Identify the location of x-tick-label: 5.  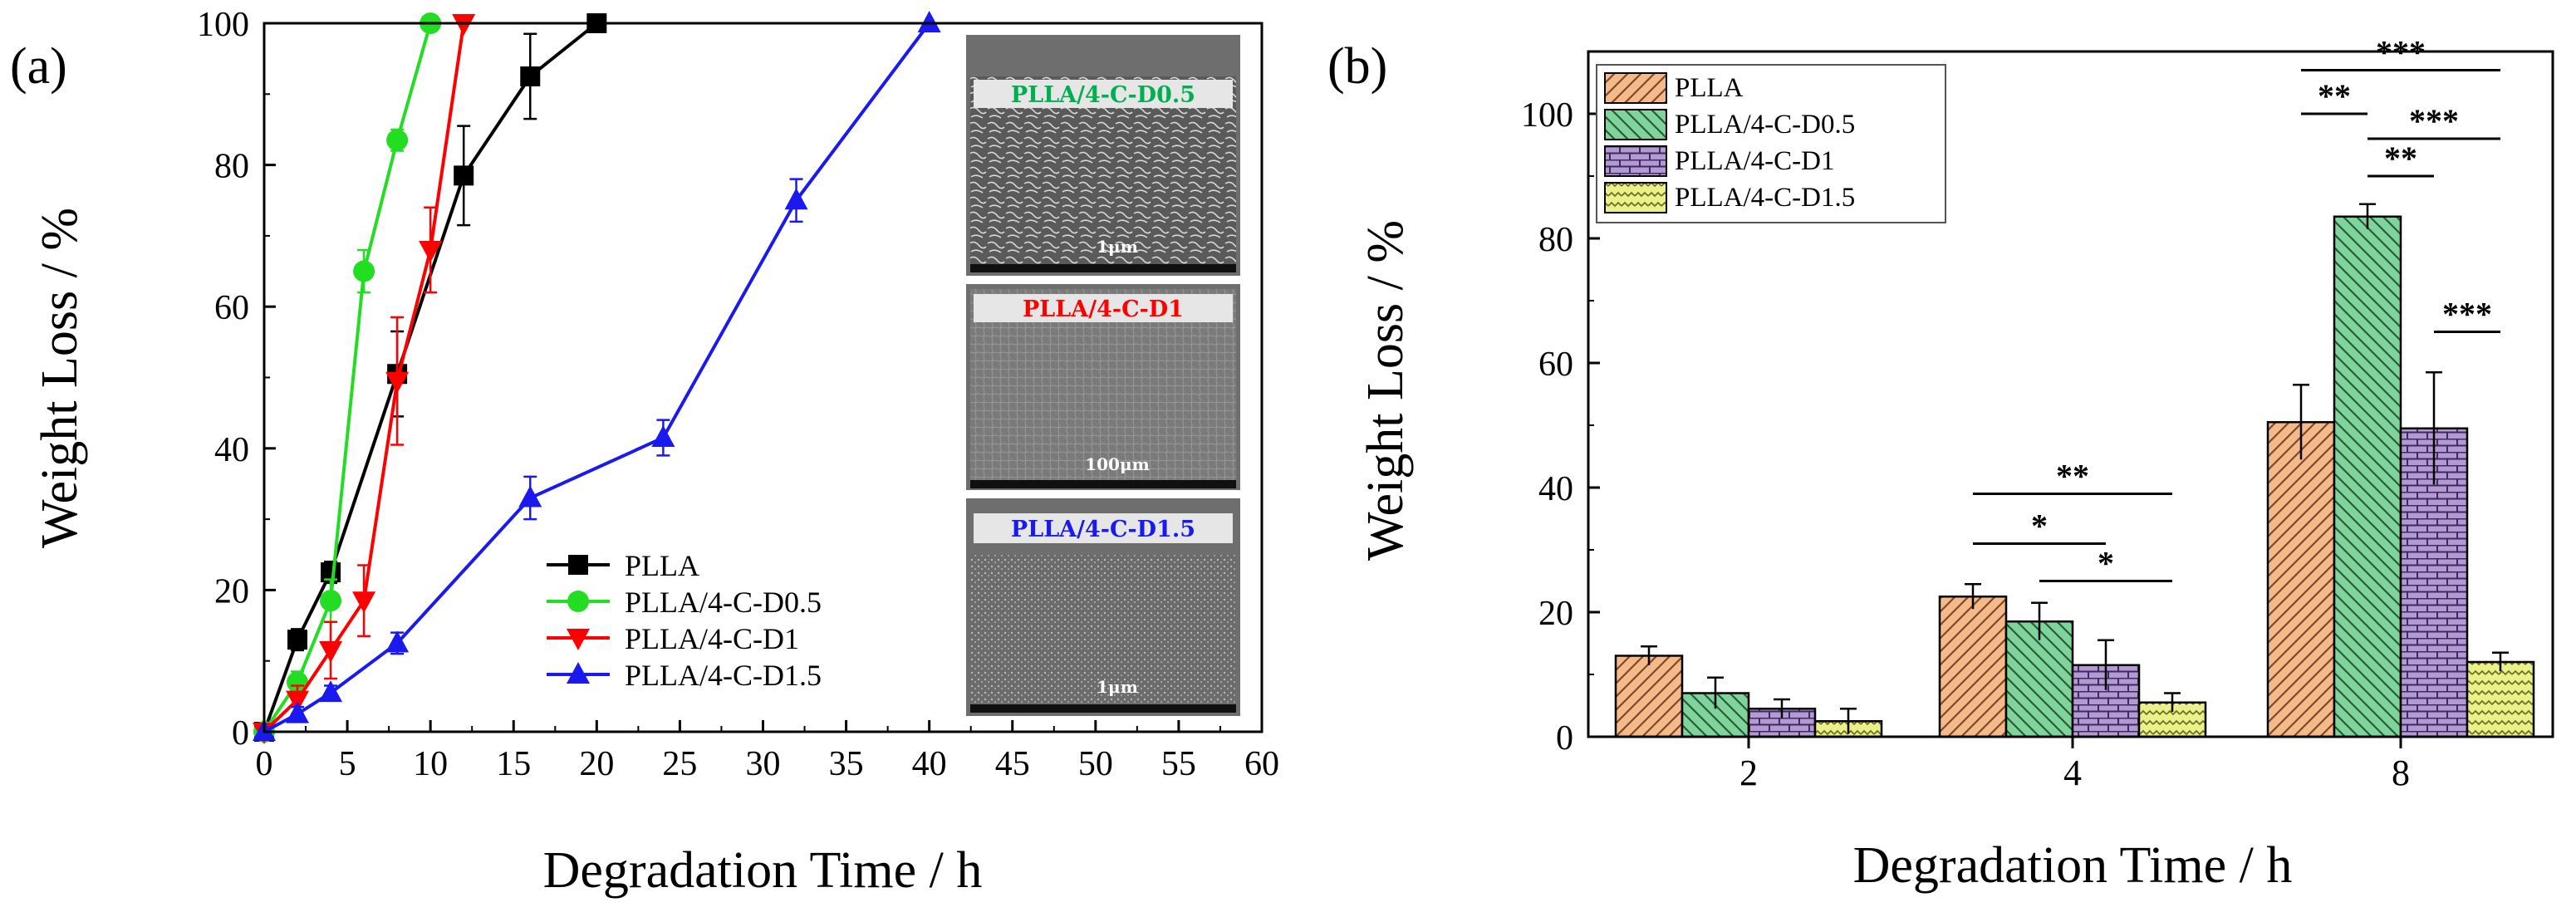
(347, 764).